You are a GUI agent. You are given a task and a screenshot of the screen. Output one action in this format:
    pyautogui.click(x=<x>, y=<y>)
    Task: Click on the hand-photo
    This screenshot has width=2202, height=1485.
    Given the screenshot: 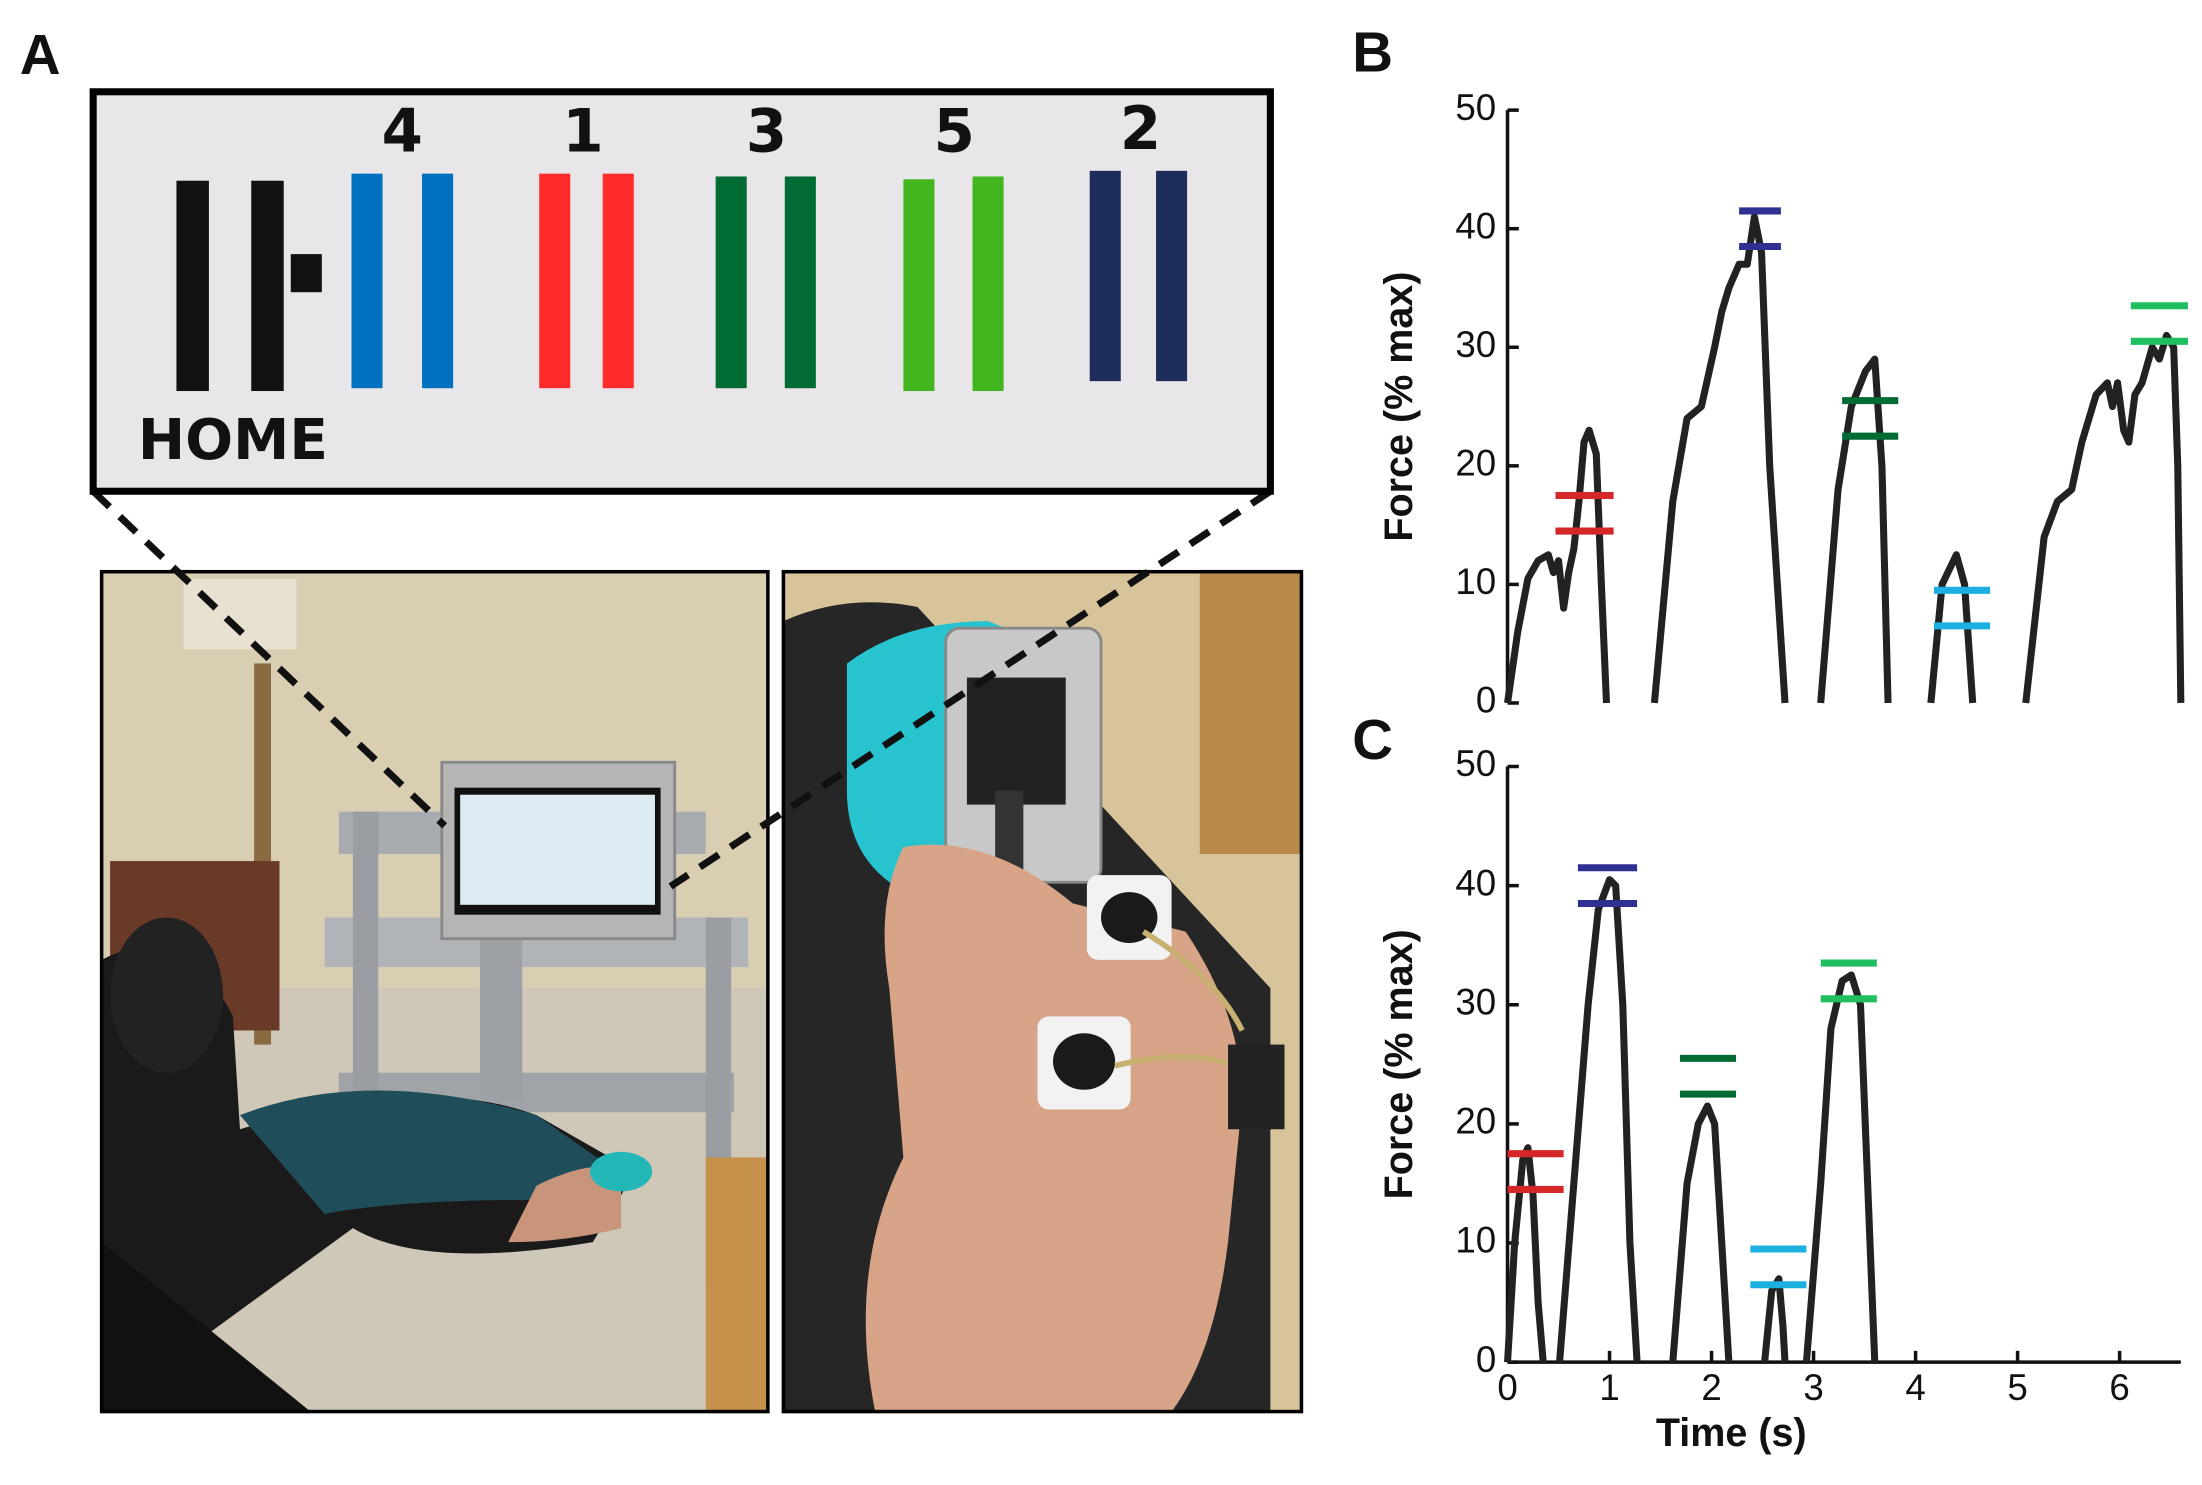 What is the action you would take?
    pyautogui.click(x=1042, y=991)
    